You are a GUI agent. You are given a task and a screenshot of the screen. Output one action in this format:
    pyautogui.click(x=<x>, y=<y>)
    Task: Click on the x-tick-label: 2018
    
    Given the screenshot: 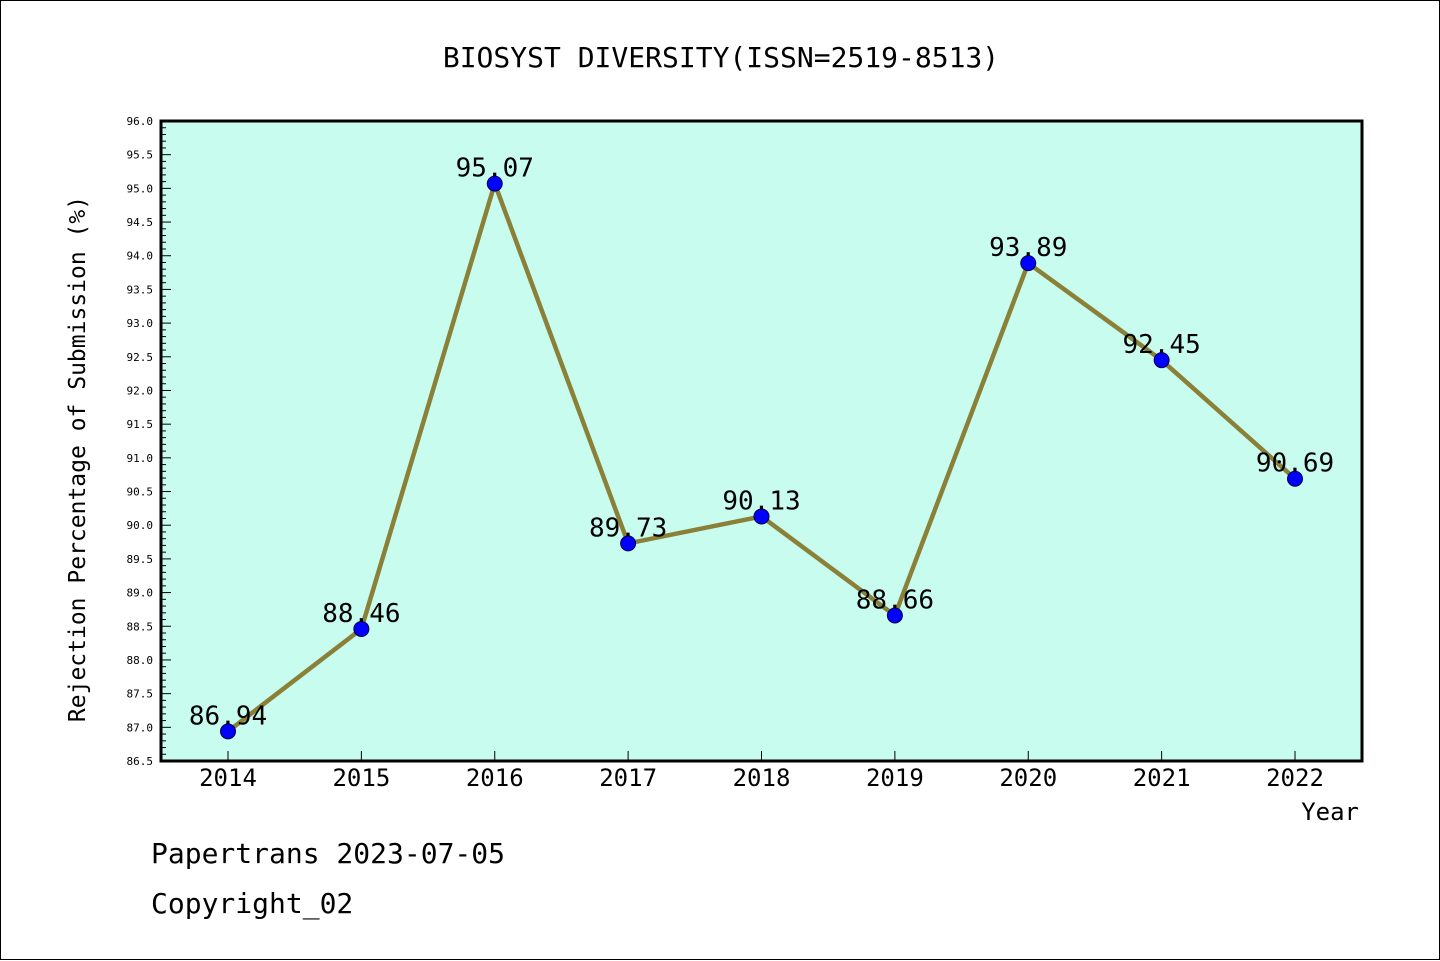 What is the action you would take?
    pyautogui.click(x=762, y=778)
    